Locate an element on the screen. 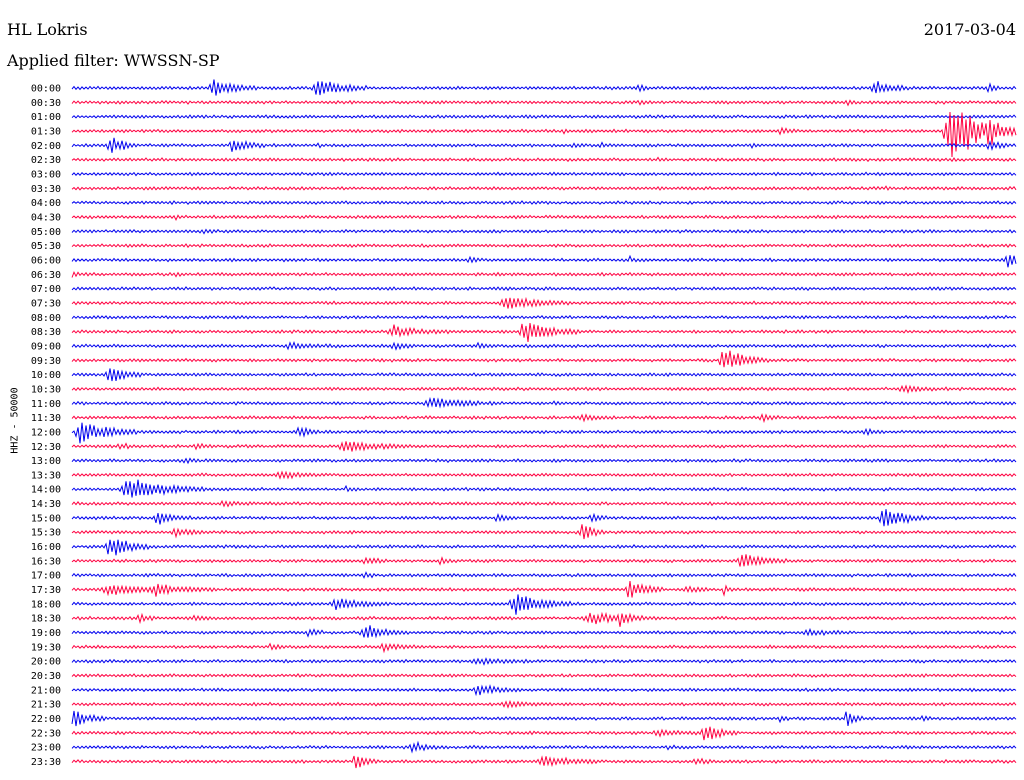 The width and height of the screenshot is (1024, 780). time-tick-label: 07:30 is located at coordinates (46, 303).